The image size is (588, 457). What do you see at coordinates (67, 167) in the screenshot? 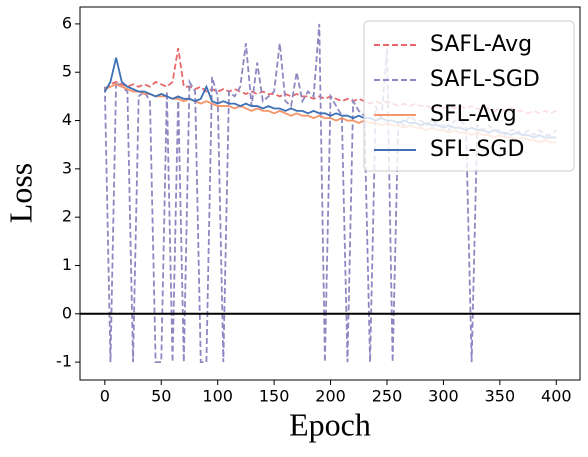
I see `y-tick-label: 3` at bounding box center [67, 167].